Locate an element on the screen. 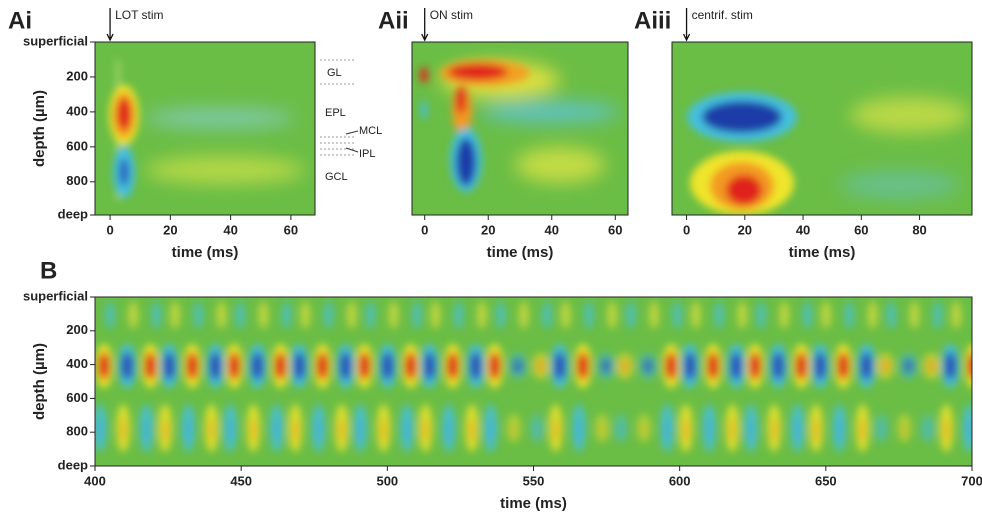 This screenshot has height=522, width=982. layer-label: GL is located at coordinates (334, 73).